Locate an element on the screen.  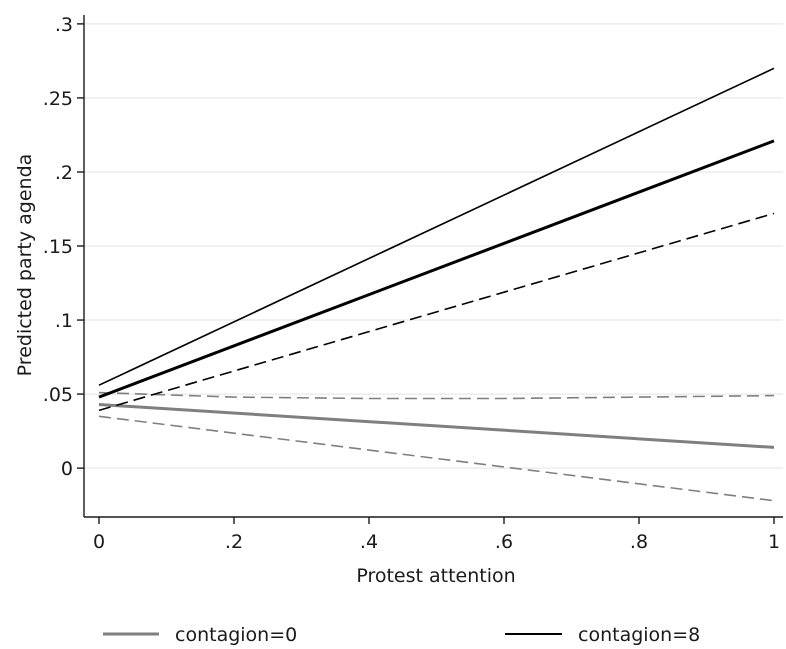
y-tick-label-4: .2 is located at coordinates (64, 173).